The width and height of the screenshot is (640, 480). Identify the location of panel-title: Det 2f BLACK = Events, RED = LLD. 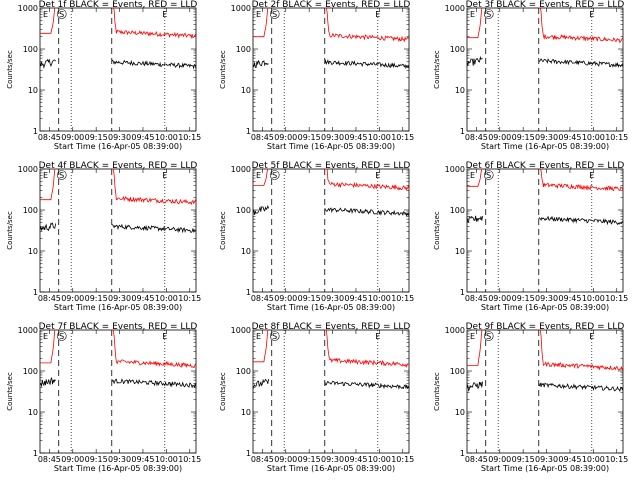
(331, 5).